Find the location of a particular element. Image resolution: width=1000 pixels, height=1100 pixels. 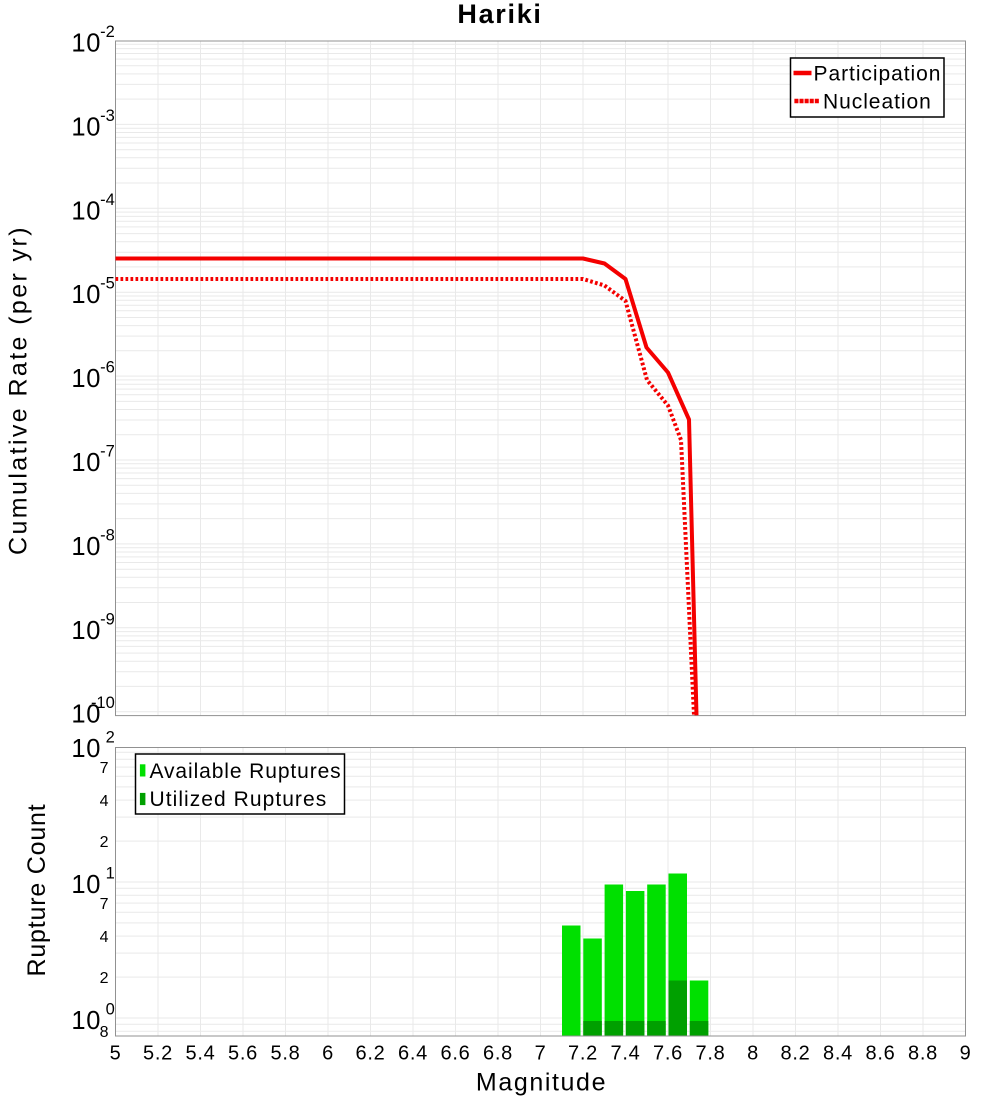

svg-text: 5.8 is located at coordinates (286, 1054).